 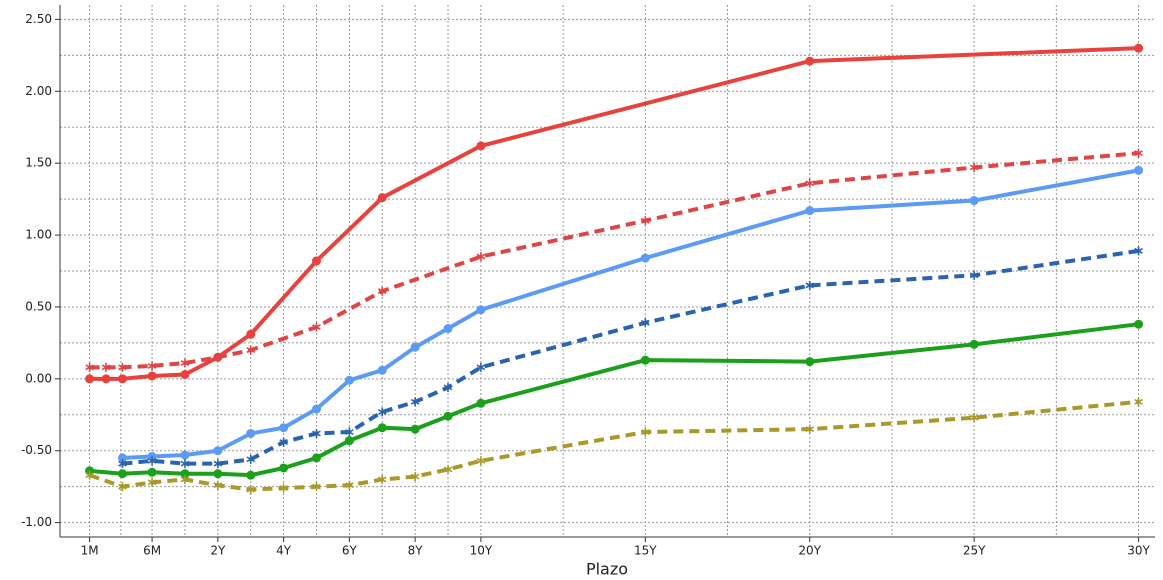 What do you see at coordinates (38, 378) in the screenshot?
I see `y-tick-label: 0.00` at bounding box center [38, 378].